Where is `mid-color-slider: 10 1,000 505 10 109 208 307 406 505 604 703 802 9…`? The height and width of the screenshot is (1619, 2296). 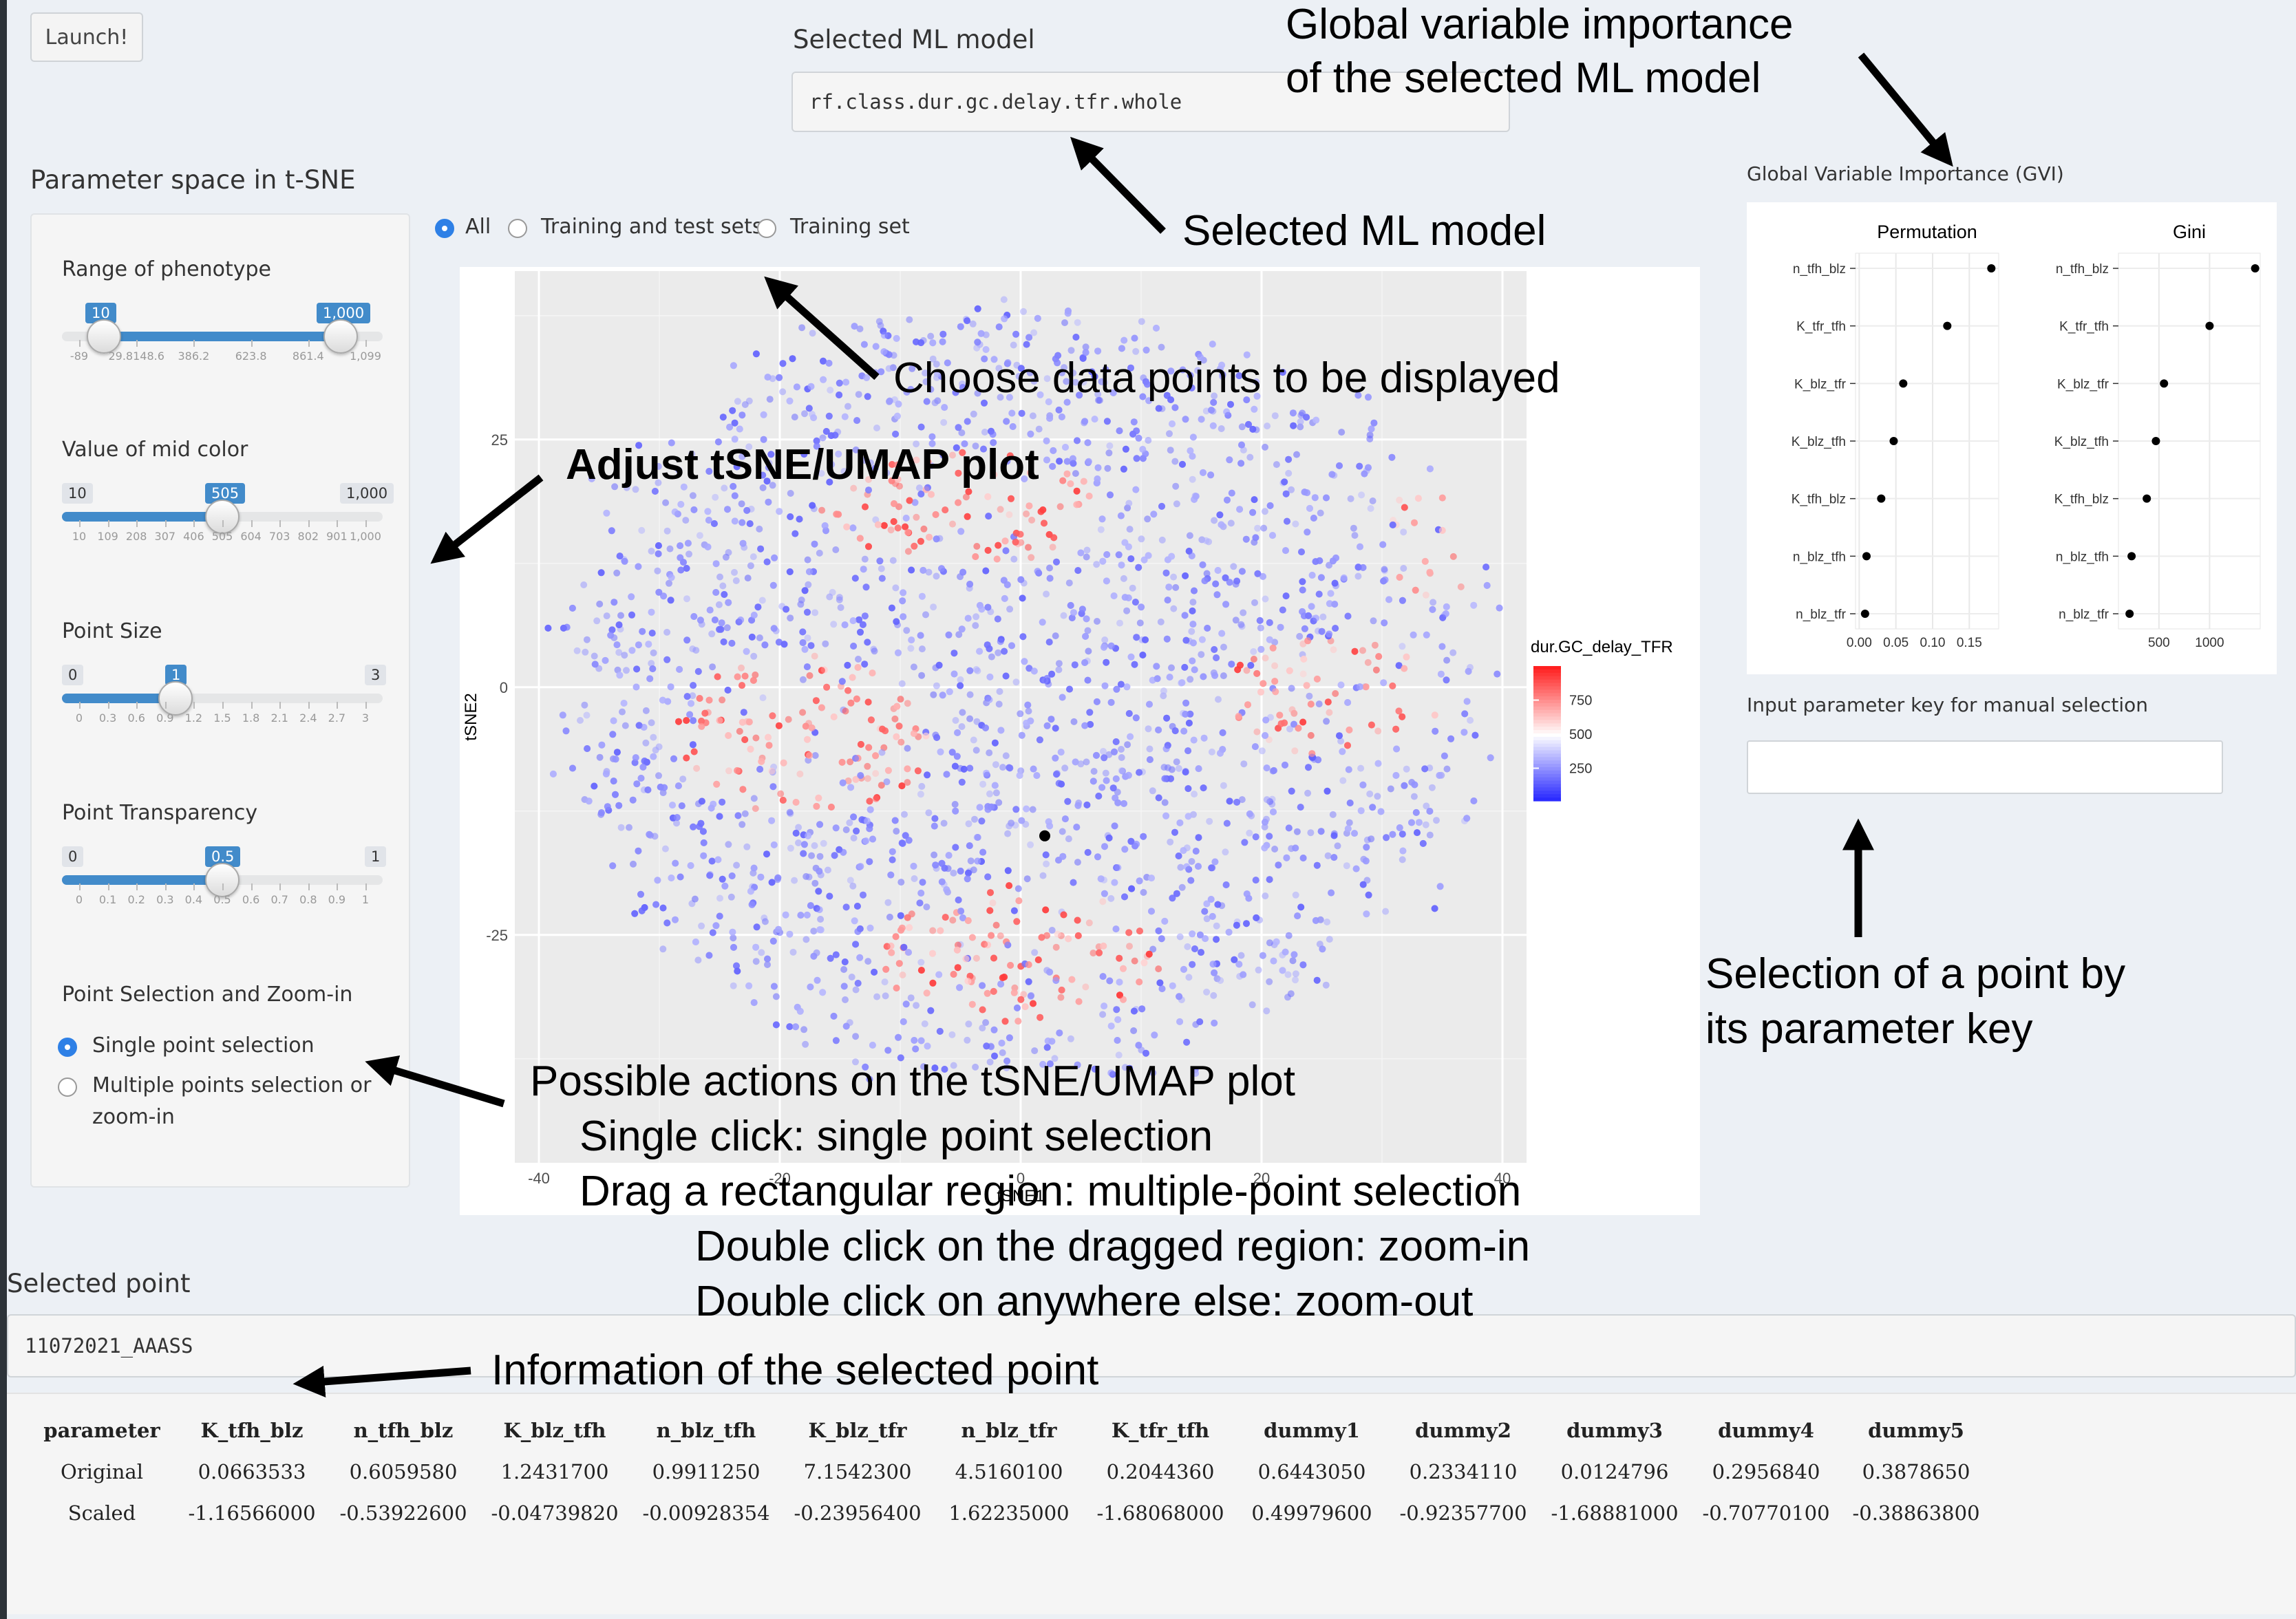
mid-color-slider: 10 1,000 505 10 109 208 307 406 505 604 703 802 9… is located at coordinates (228, 524).